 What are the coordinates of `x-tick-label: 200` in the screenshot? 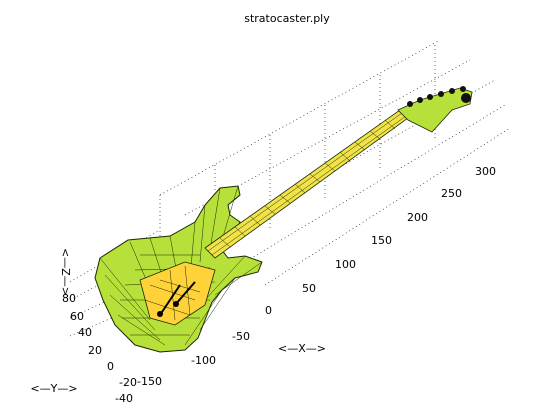 It's located at (417, 217).